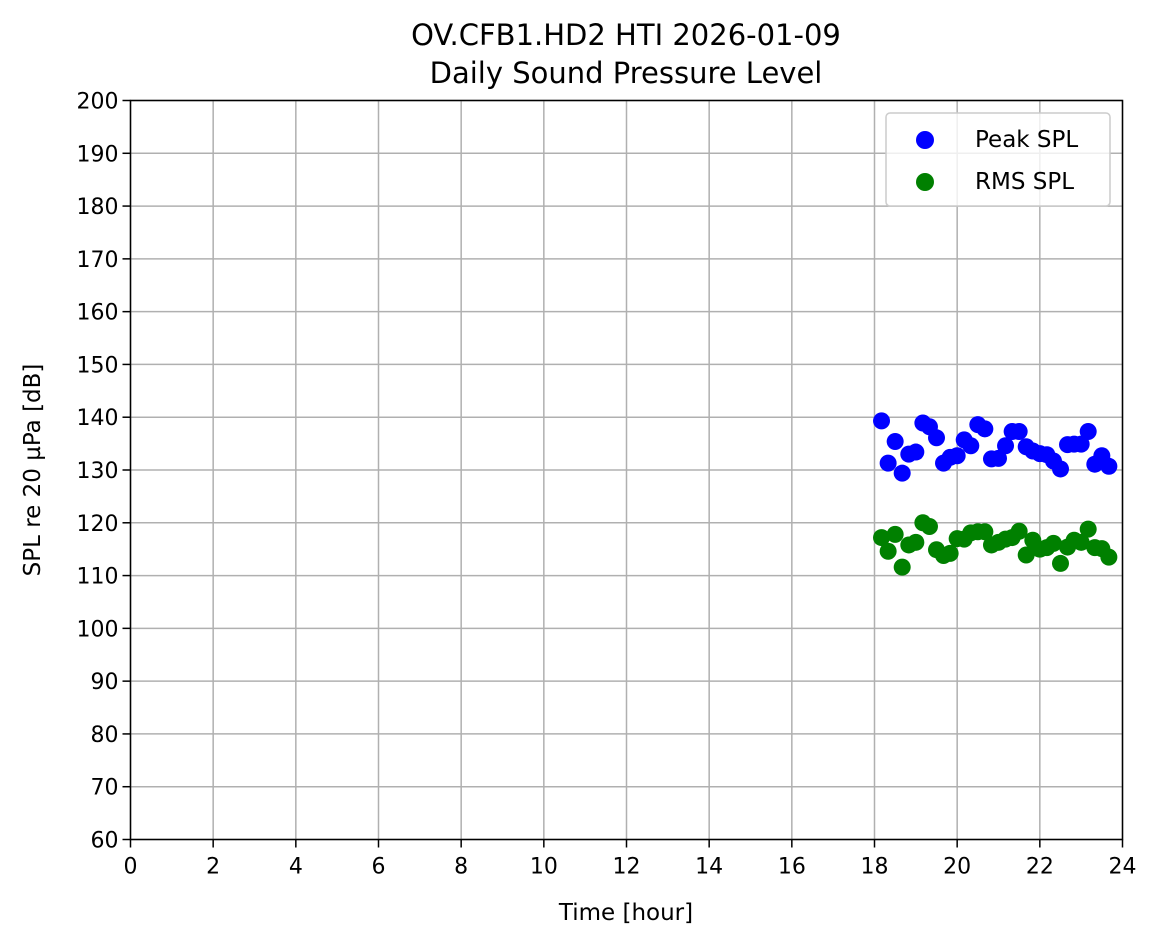 This screenshot has width=1161, height=946. What do you see at coordinates (792, 867) in the screenshot?
I see `x-tick-label: 16` at bounding box center [792, 867].